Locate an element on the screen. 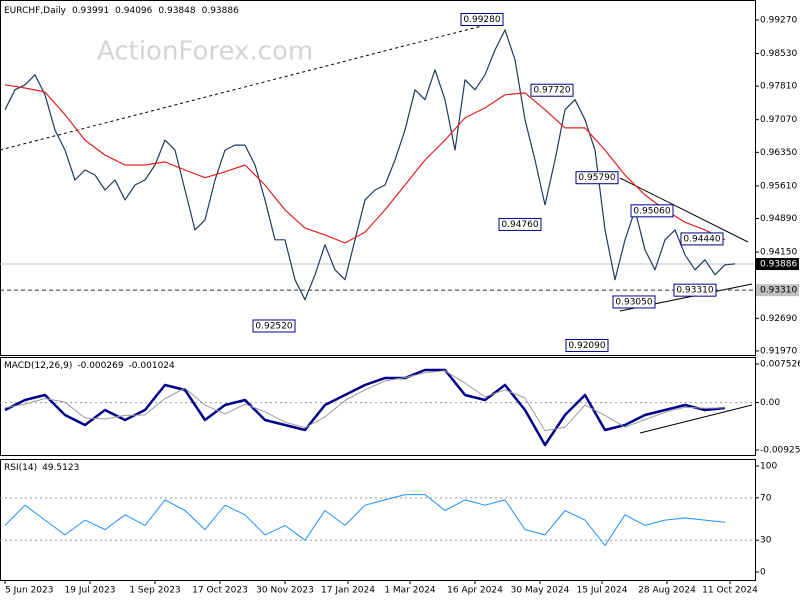 The width and height of the screenshot is (800, 600). x-tick-label: 30 Nov 2023 is located at coordinates (285, 591).